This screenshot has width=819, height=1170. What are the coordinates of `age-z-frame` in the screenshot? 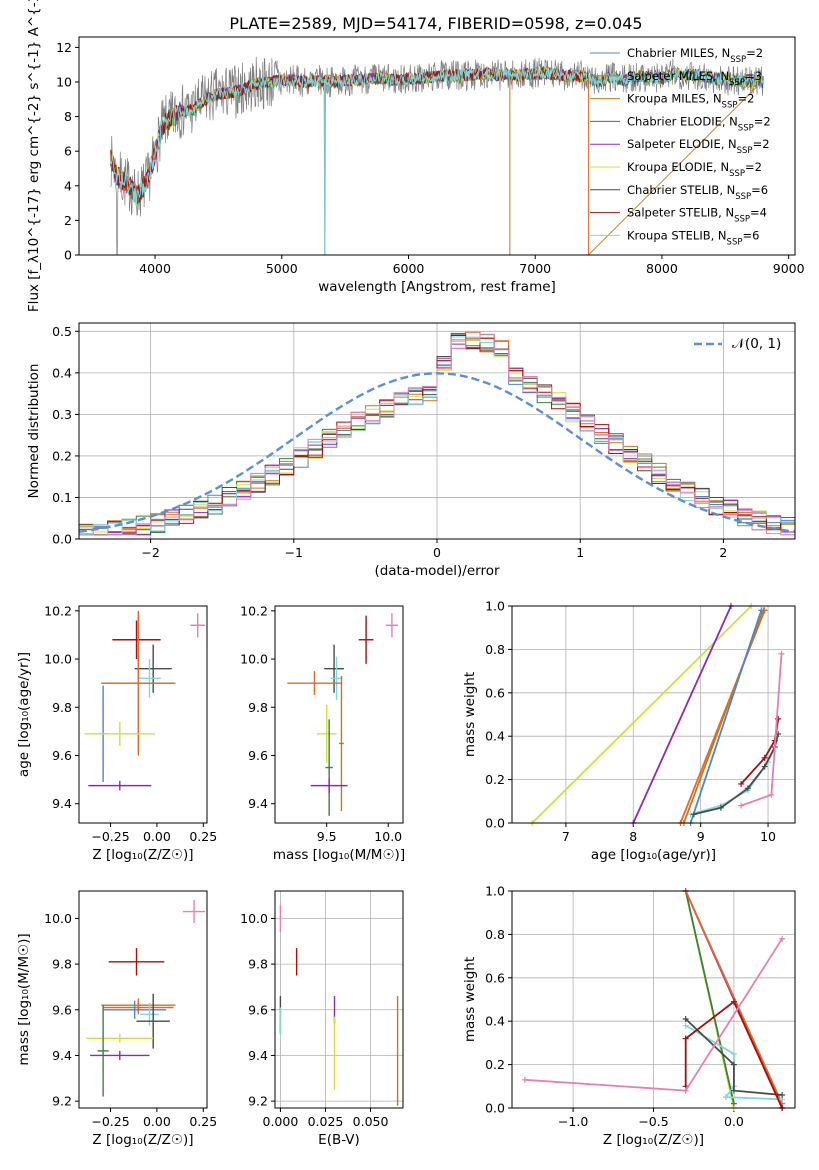 It's located at (143, 714).